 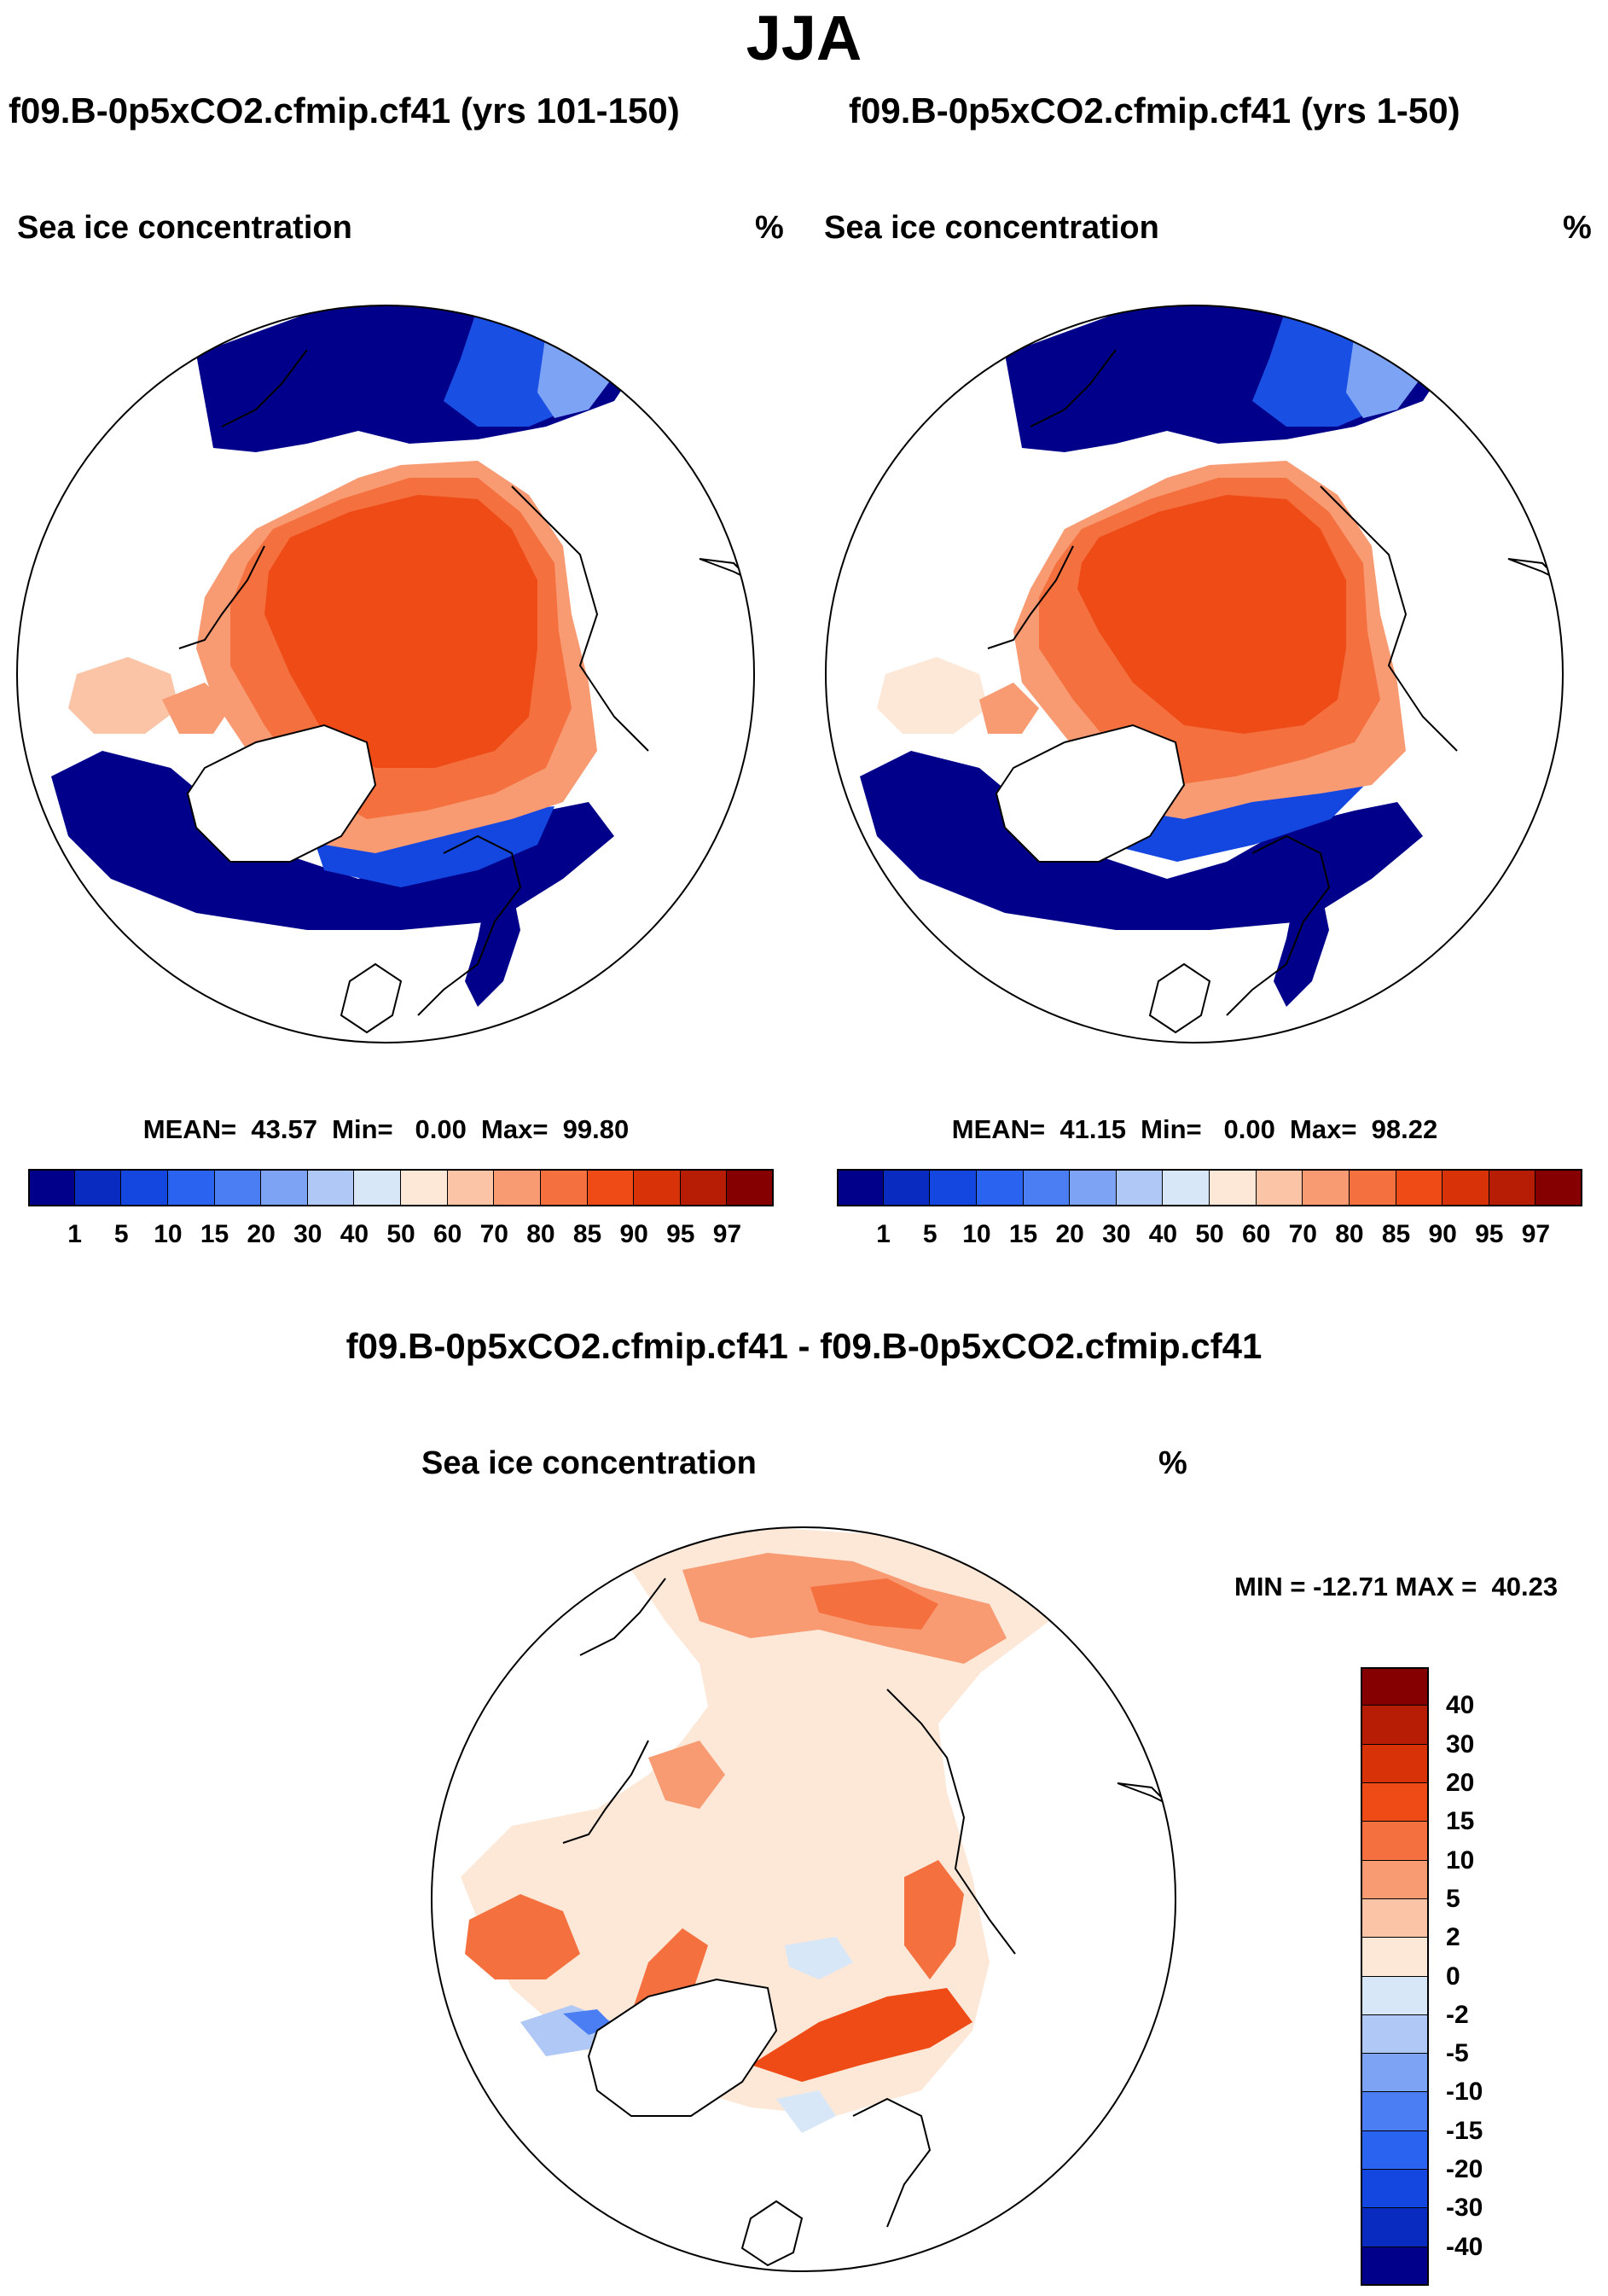 What do you see at coordinates (1069, 1234) in the screenshot?
I see `colorbar-right-tick-label: 20` at bounding box center [1069, 1234].